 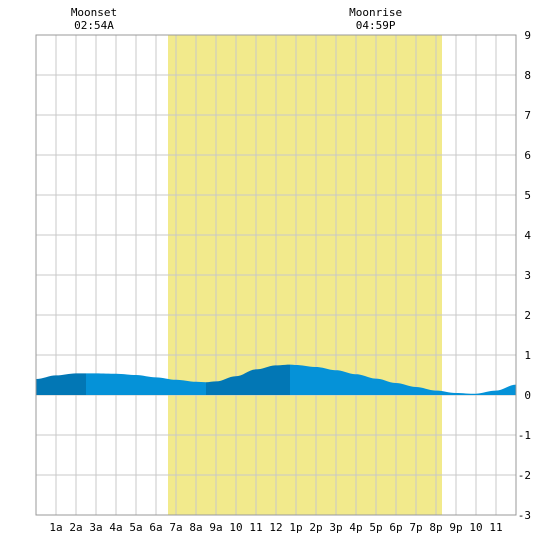 I want to click on y-tick-label: 0, so click(x=527, y=395).